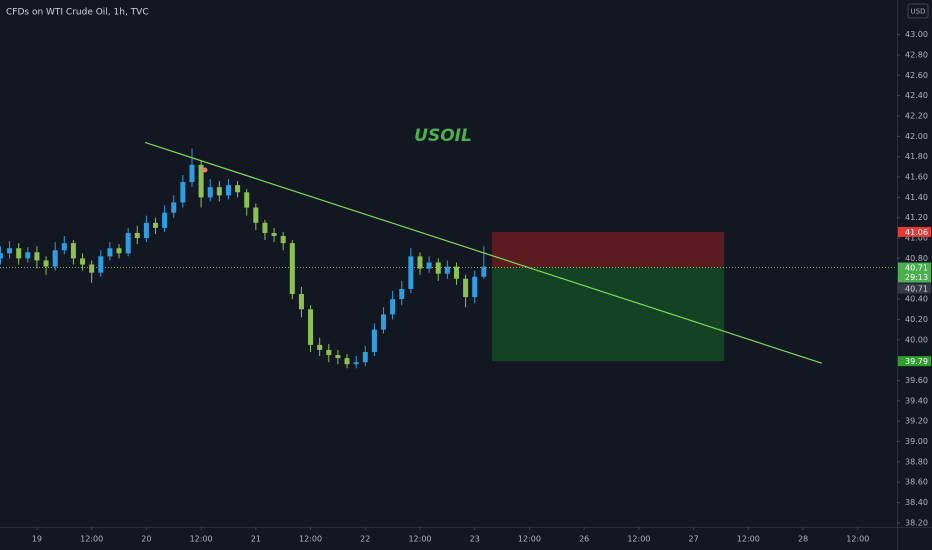  I want to click on y-tick-label: 38.20, so click(916, 522).